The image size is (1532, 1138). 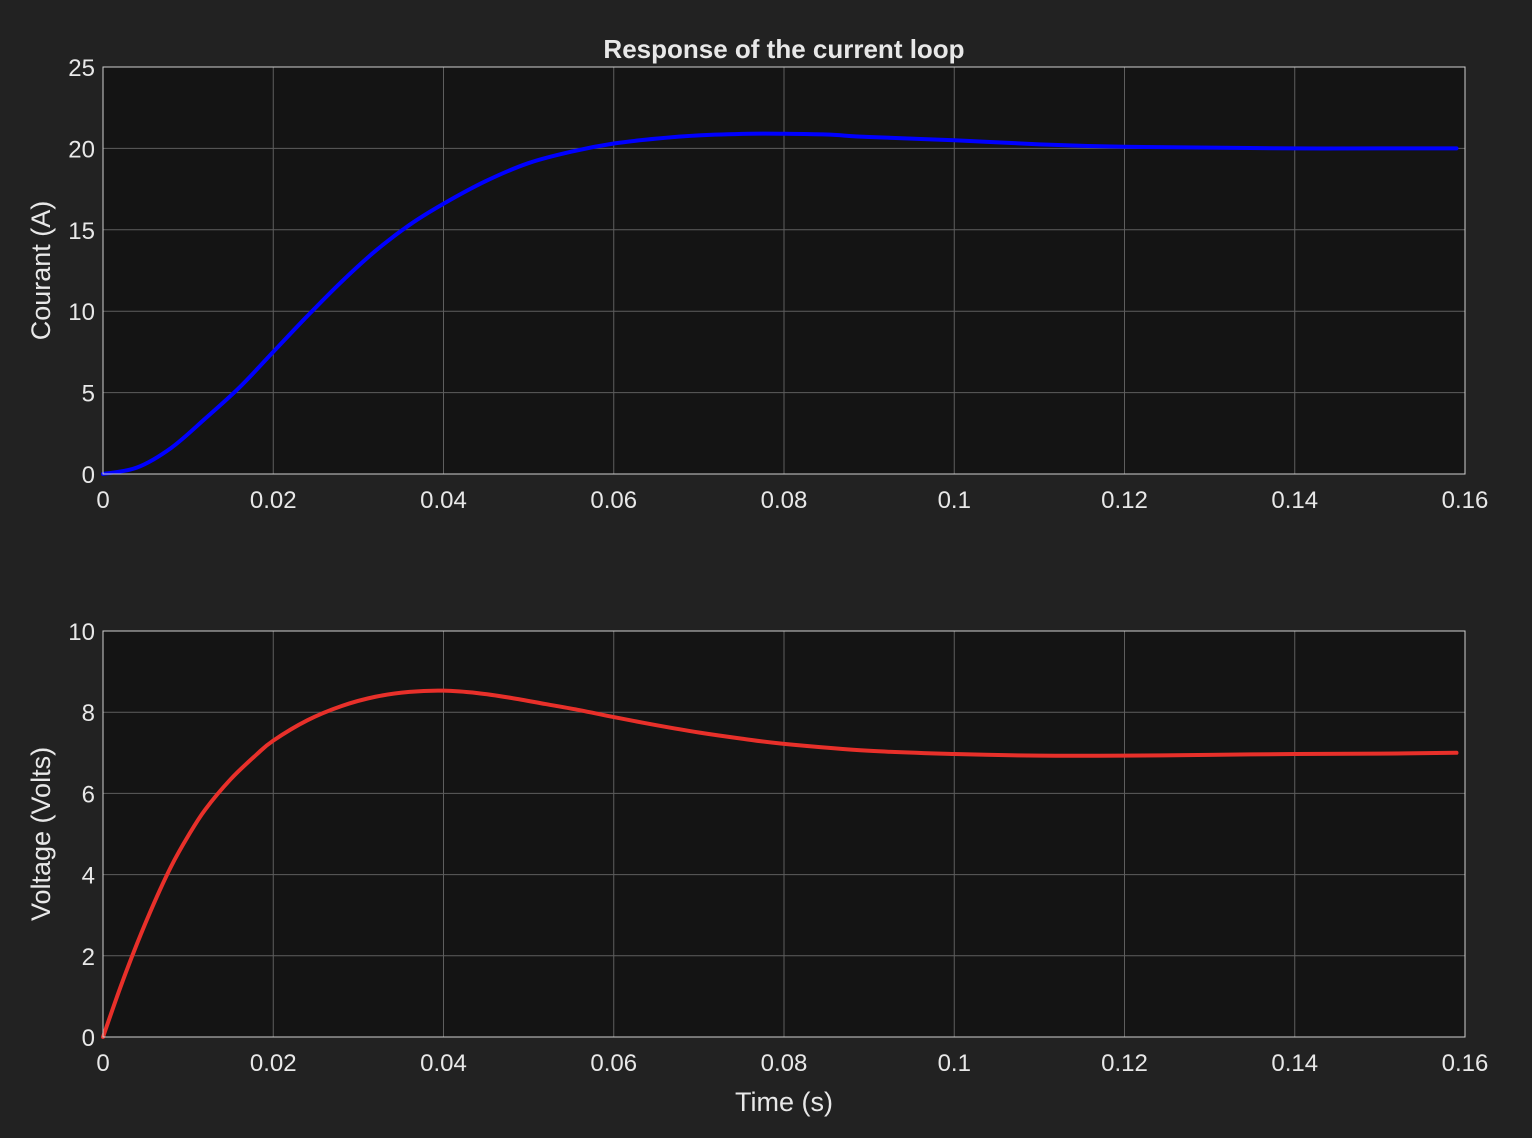 I want to click on y-tick-label: 4, so click(x=88, y=876).